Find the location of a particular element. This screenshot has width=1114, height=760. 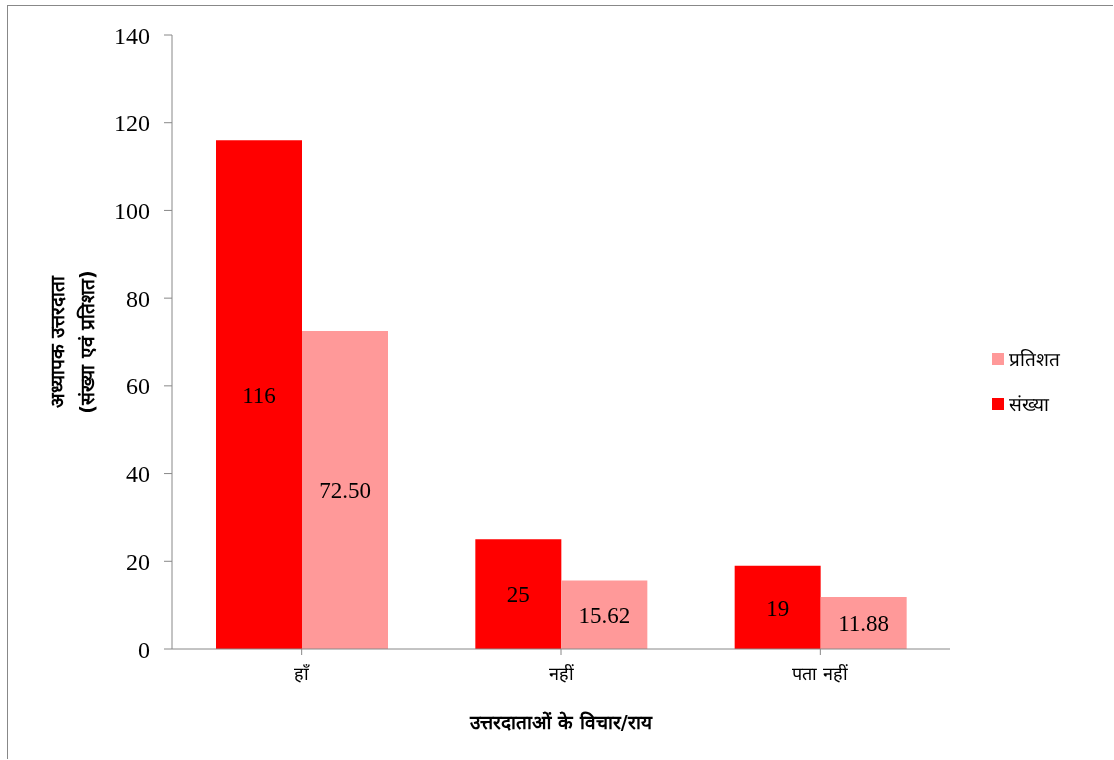

y-tick-label: 140 is located at coordinates (132, 35).